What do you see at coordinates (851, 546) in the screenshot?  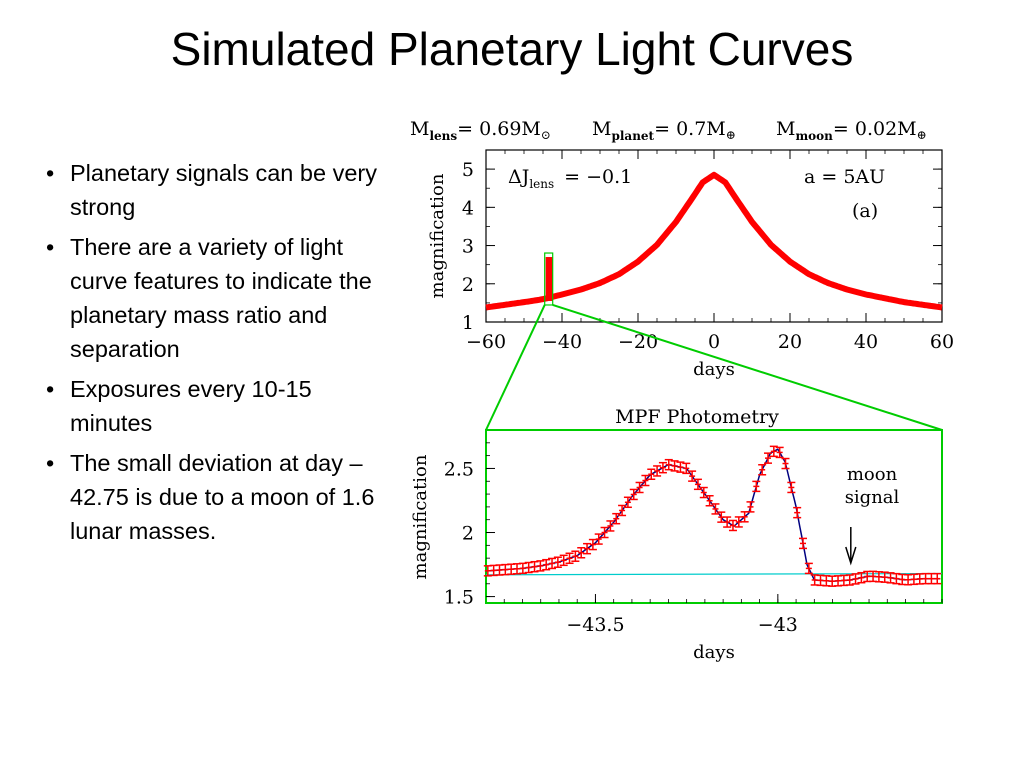 I see `moon-signal-arrow` at bounding box center [851, 546].